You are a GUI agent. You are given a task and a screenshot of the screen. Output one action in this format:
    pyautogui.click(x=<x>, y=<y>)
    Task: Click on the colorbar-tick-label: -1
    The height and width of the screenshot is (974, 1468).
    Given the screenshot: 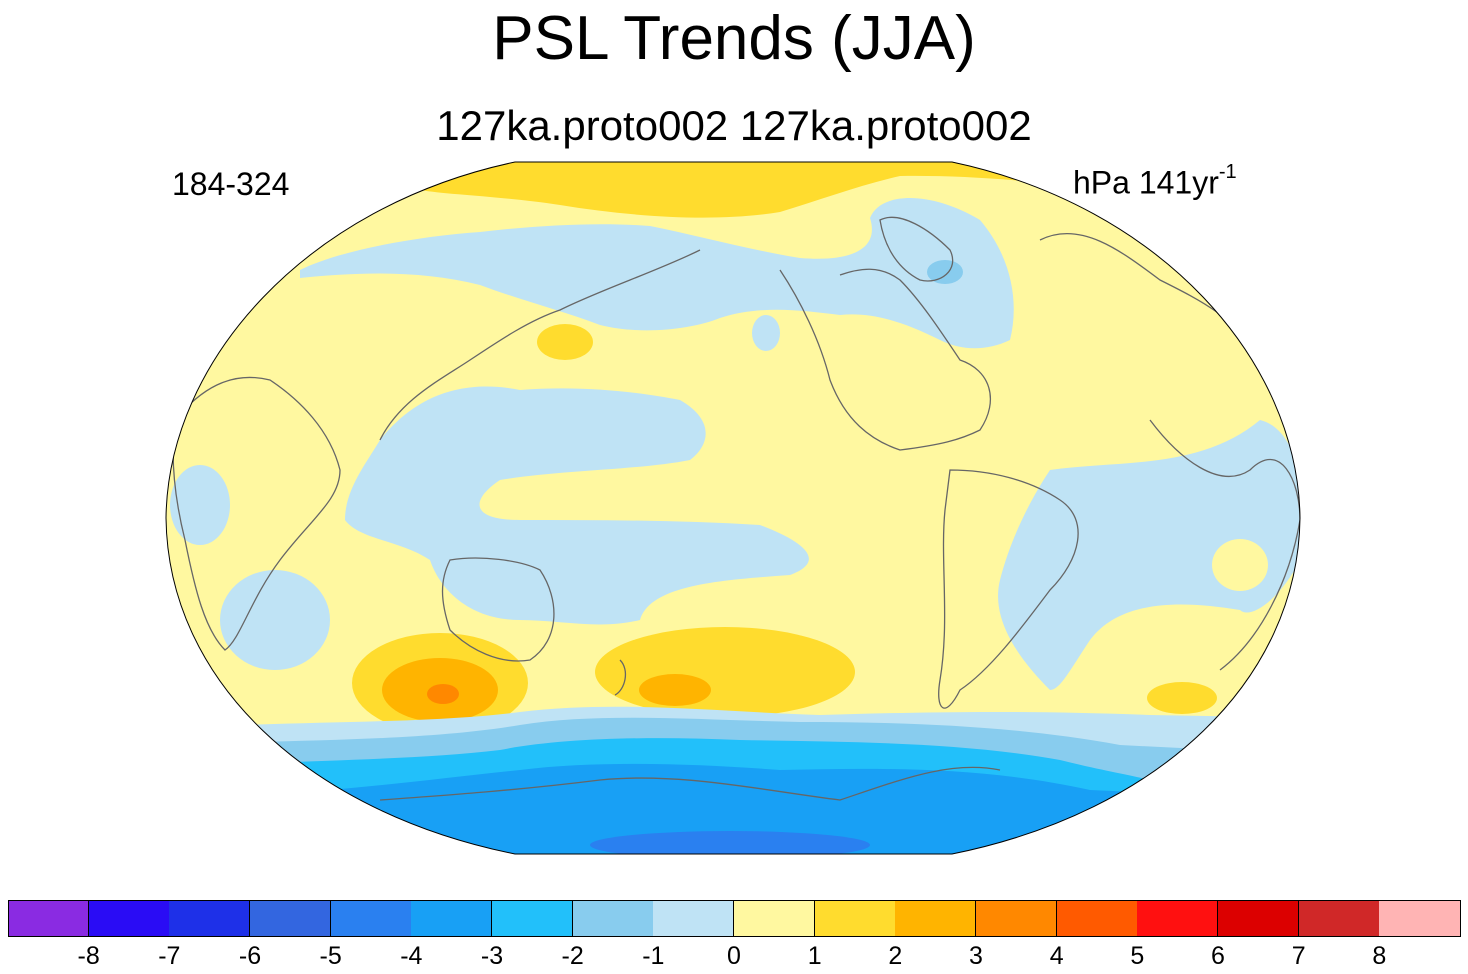 What is the action you would take?
    pyautogui.click(x=653, y=956)
    